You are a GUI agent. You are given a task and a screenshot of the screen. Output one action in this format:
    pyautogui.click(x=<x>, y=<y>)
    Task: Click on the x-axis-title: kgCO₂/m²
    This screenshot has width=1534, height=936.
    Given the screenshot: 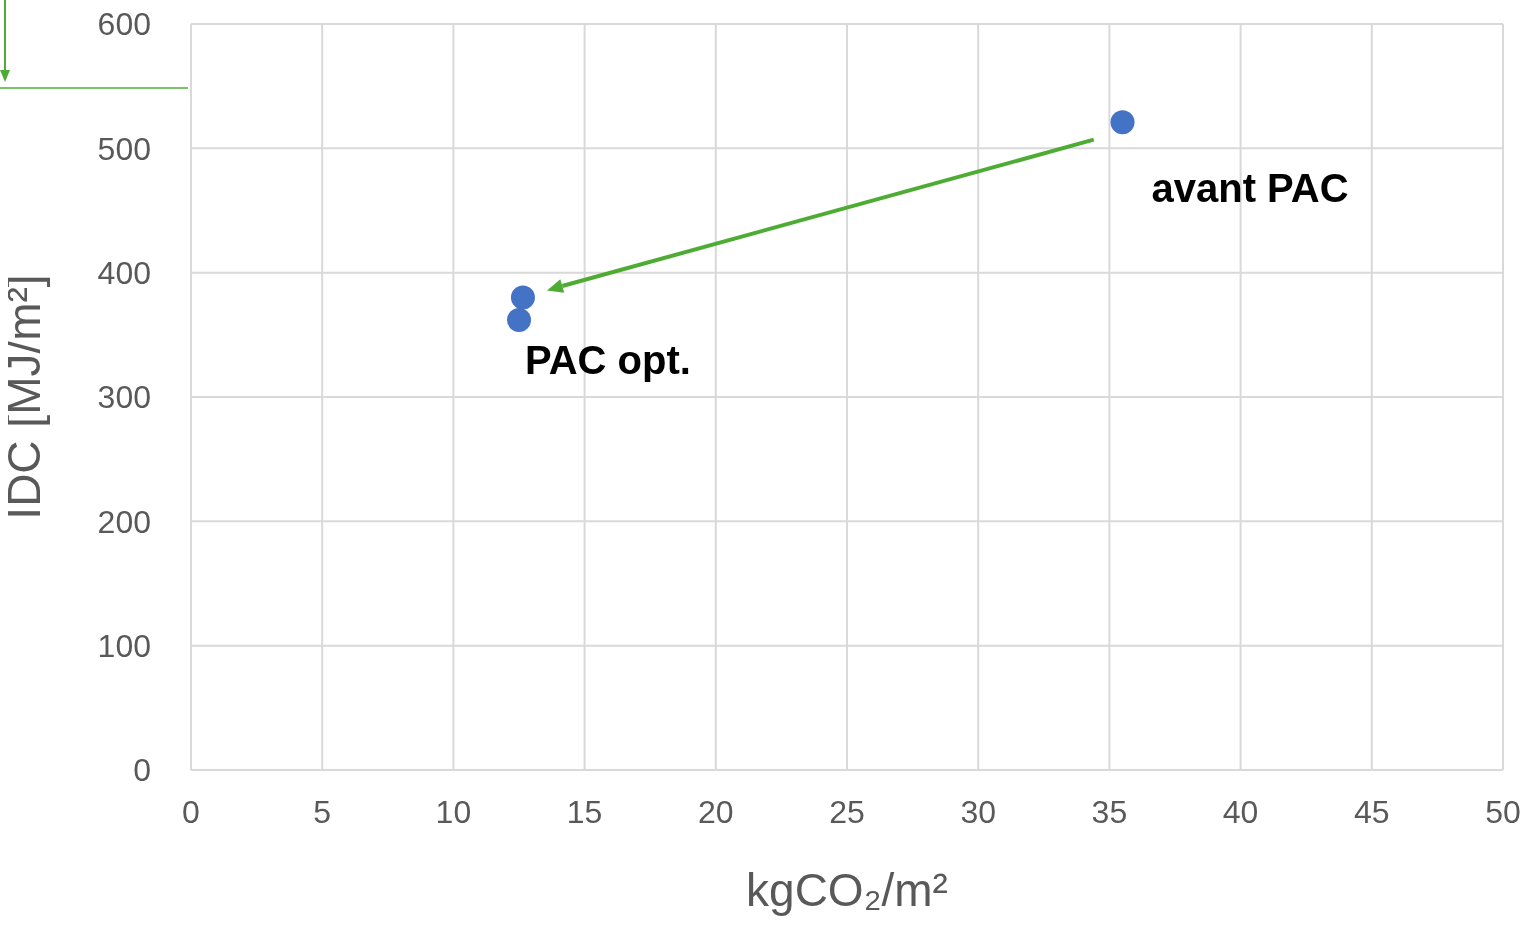 What is the action you would take?
    pyautogui.click(x=847, y=890)
    